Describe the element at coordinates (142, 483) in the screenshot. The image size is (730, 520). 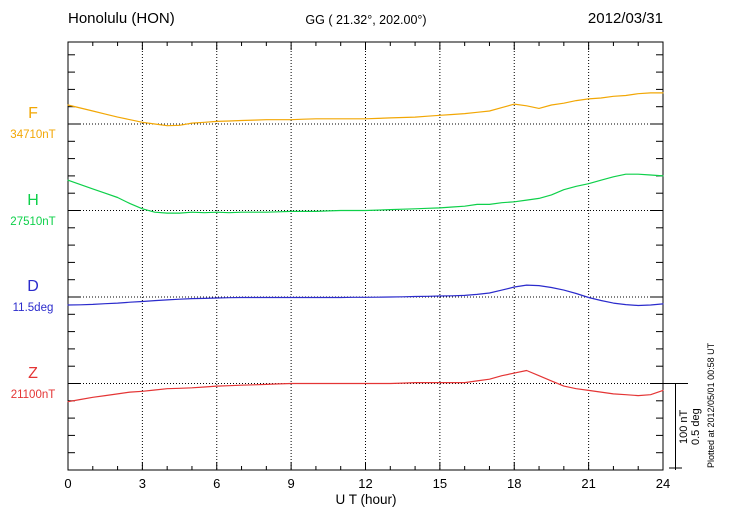
I see `x-tick-label: 3` at that location.